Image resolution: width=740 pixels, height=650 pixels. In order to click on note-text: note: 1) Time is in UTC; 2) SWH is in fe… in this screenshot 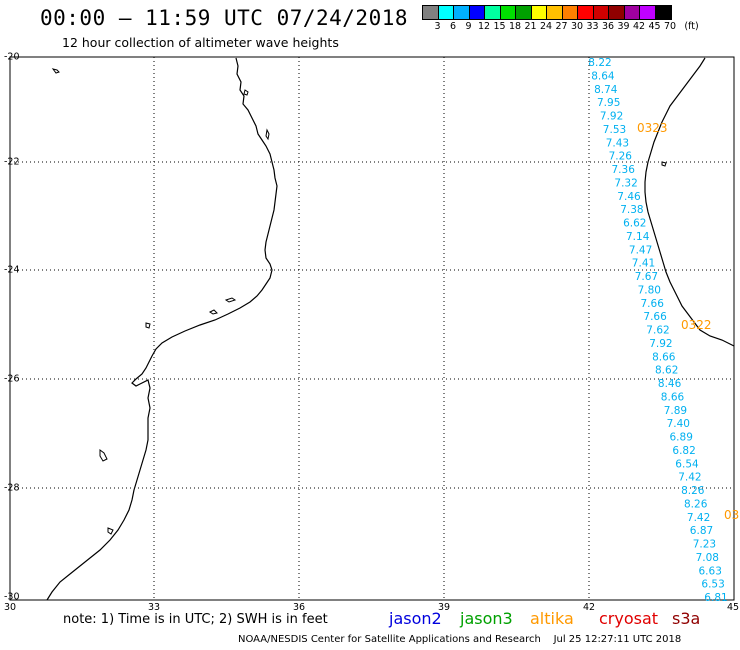, I will do `click(195, 619)`.